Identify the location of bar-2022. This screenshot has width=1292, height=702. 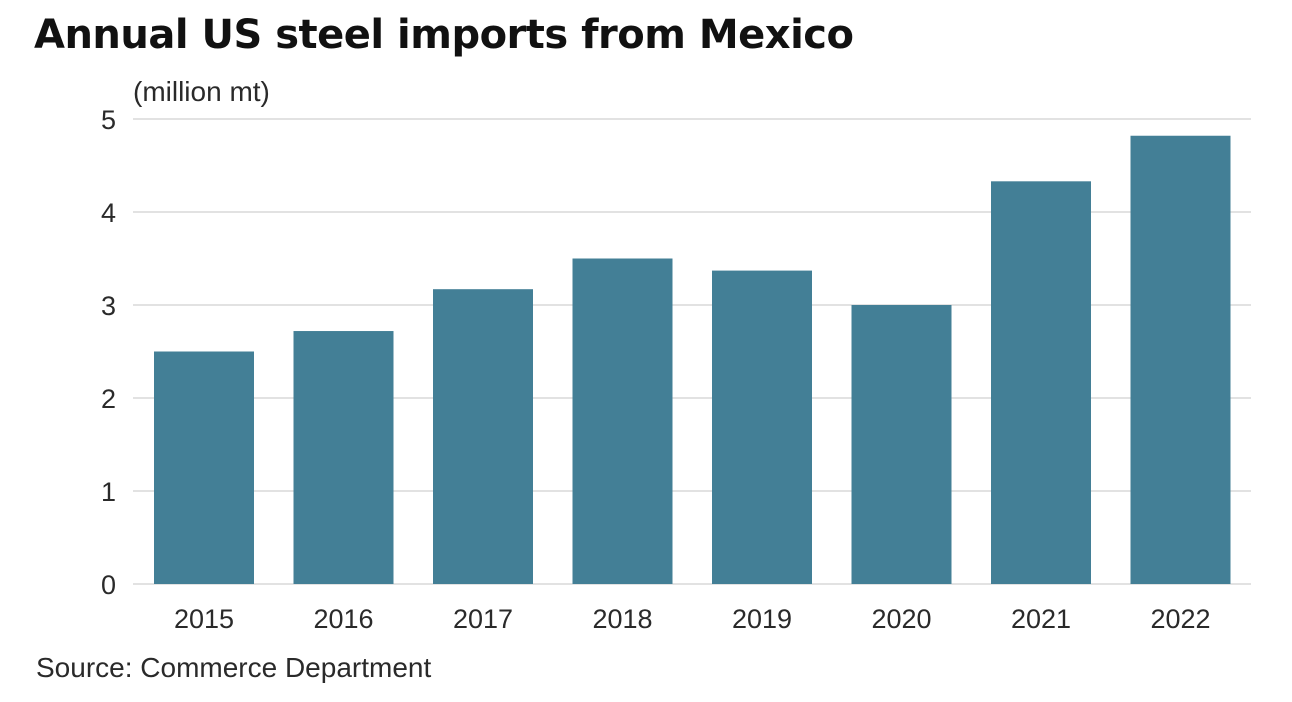
(1180, 360).